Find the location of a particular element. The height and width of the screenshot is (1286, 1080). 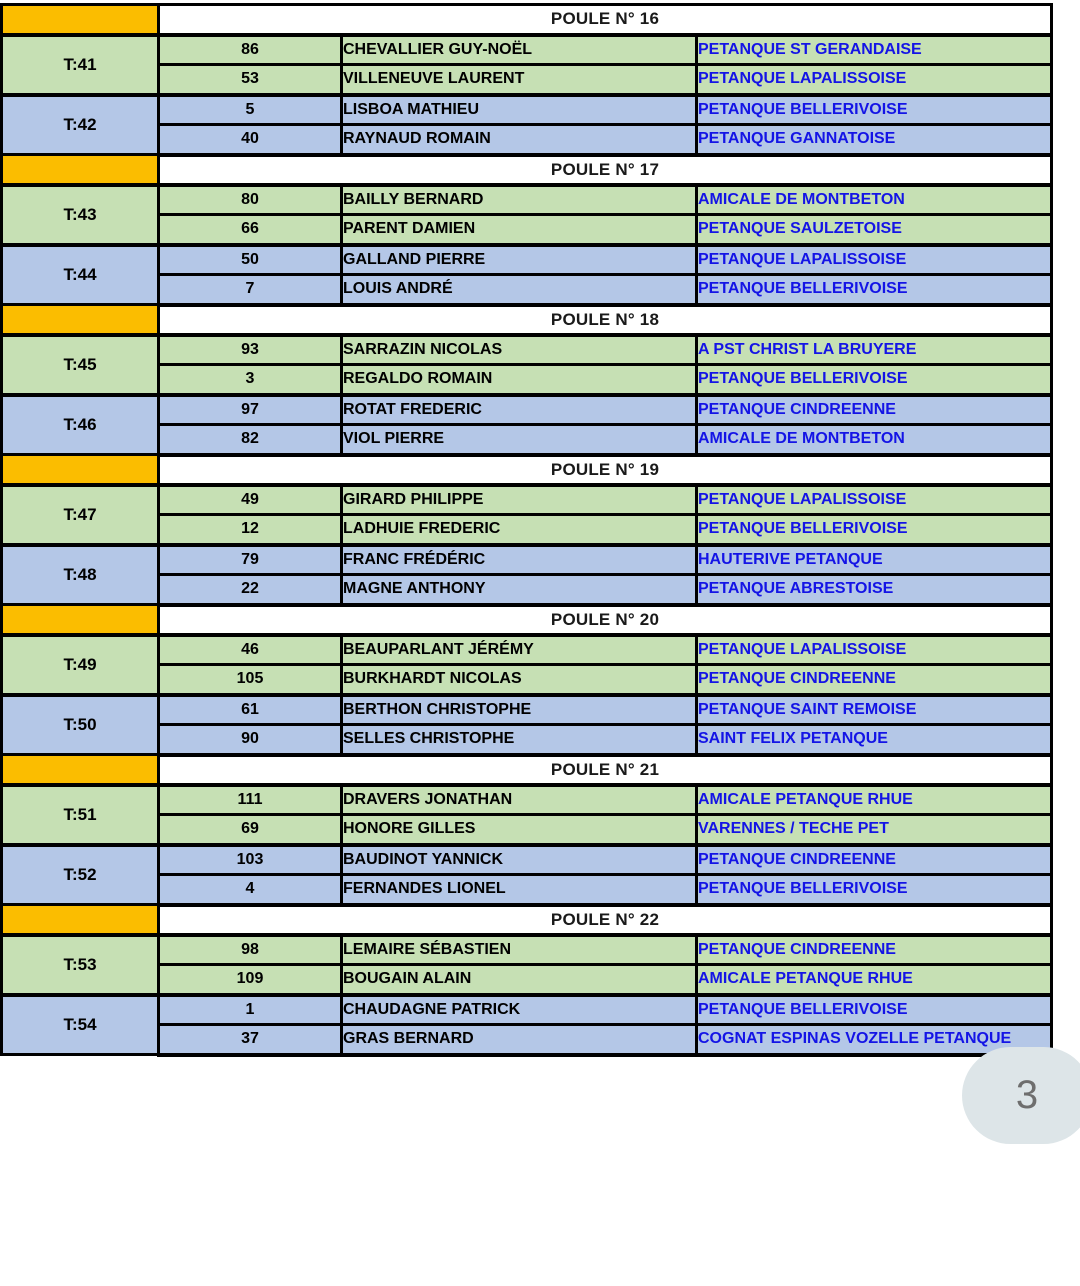

player-number-cell: 7 is located at coordinates (250, 290).